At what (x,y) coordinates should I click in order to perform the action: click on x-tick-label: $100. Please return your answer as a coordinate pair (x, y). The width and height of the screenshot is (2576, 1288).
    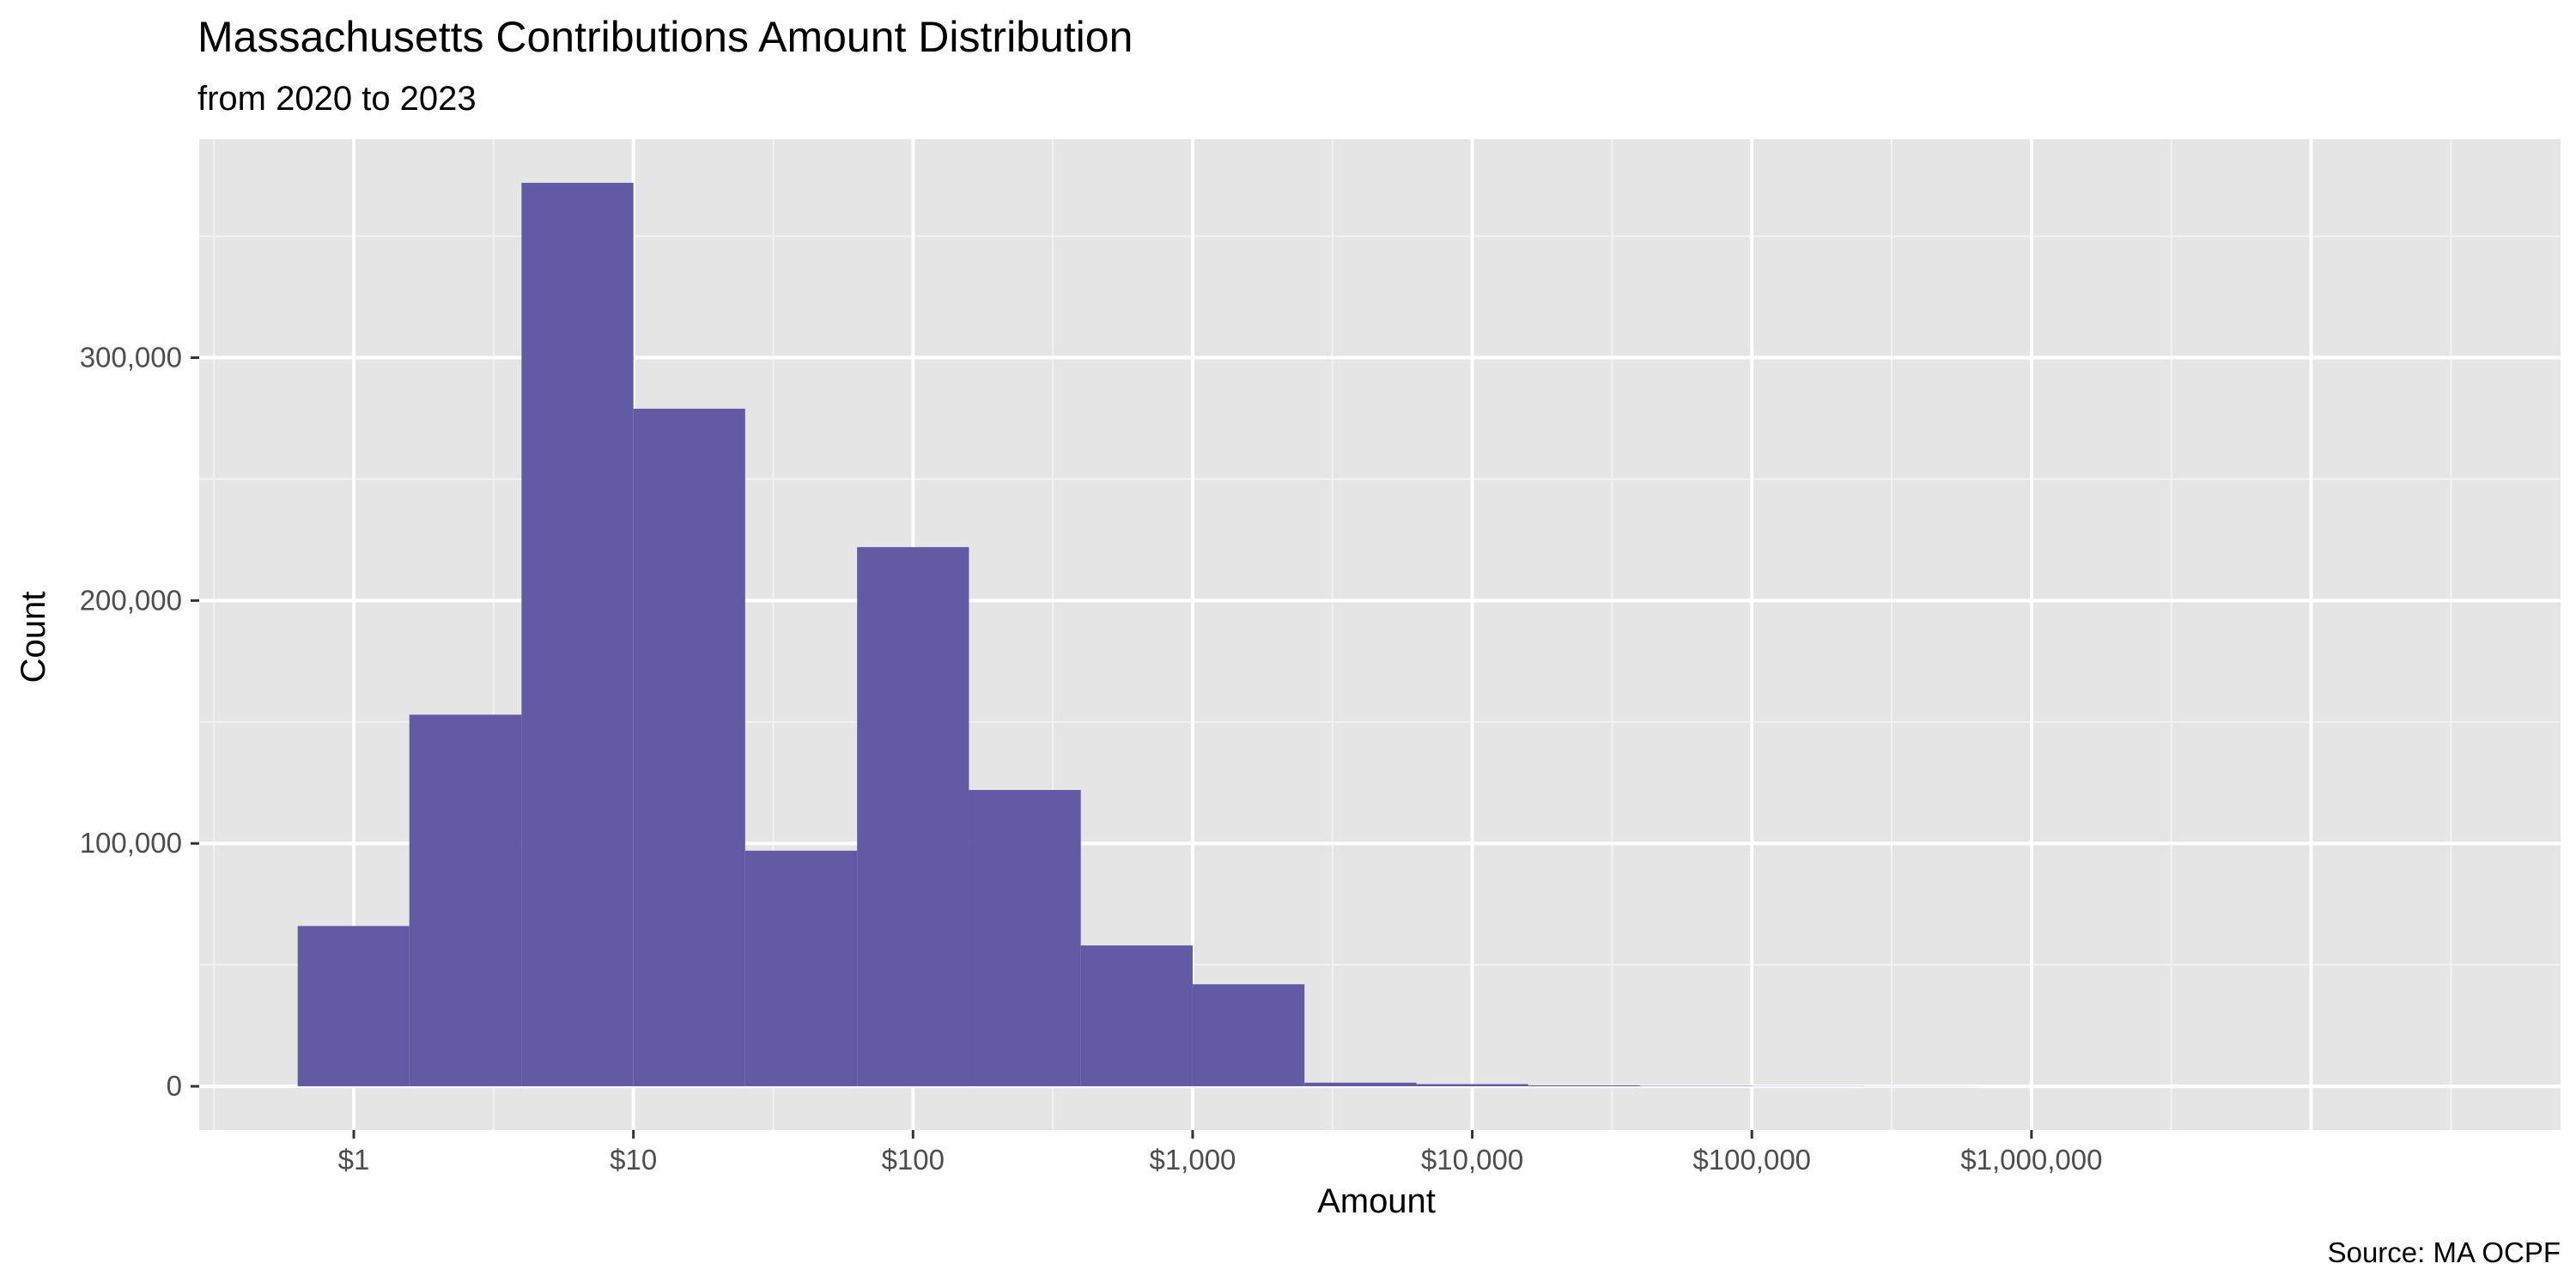
    Looking at the image, I should click on (914, 1160).